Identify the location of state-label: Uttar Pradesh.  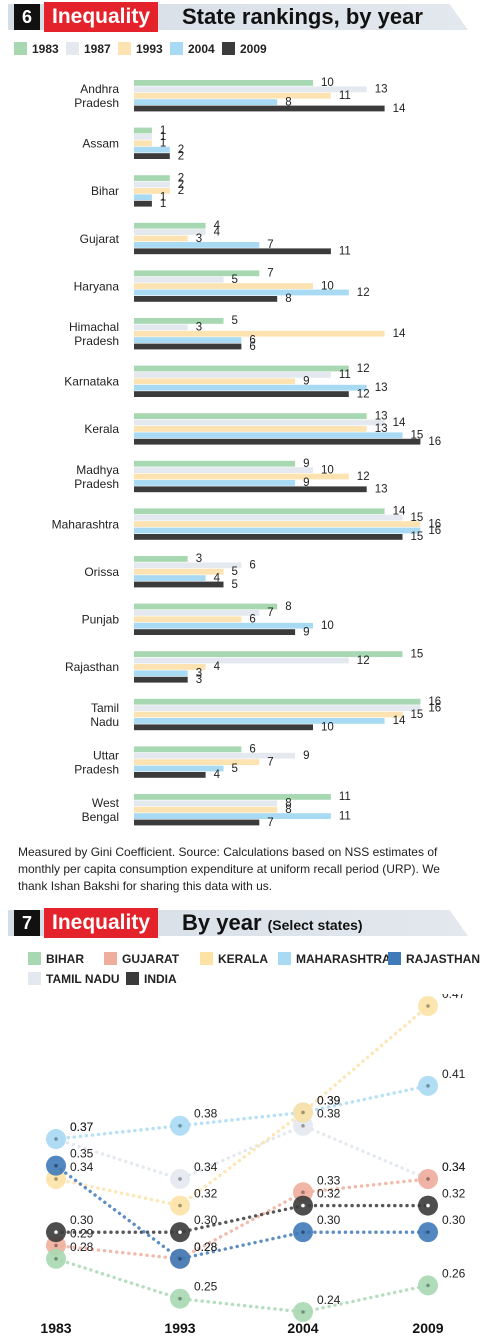
(96, 762).